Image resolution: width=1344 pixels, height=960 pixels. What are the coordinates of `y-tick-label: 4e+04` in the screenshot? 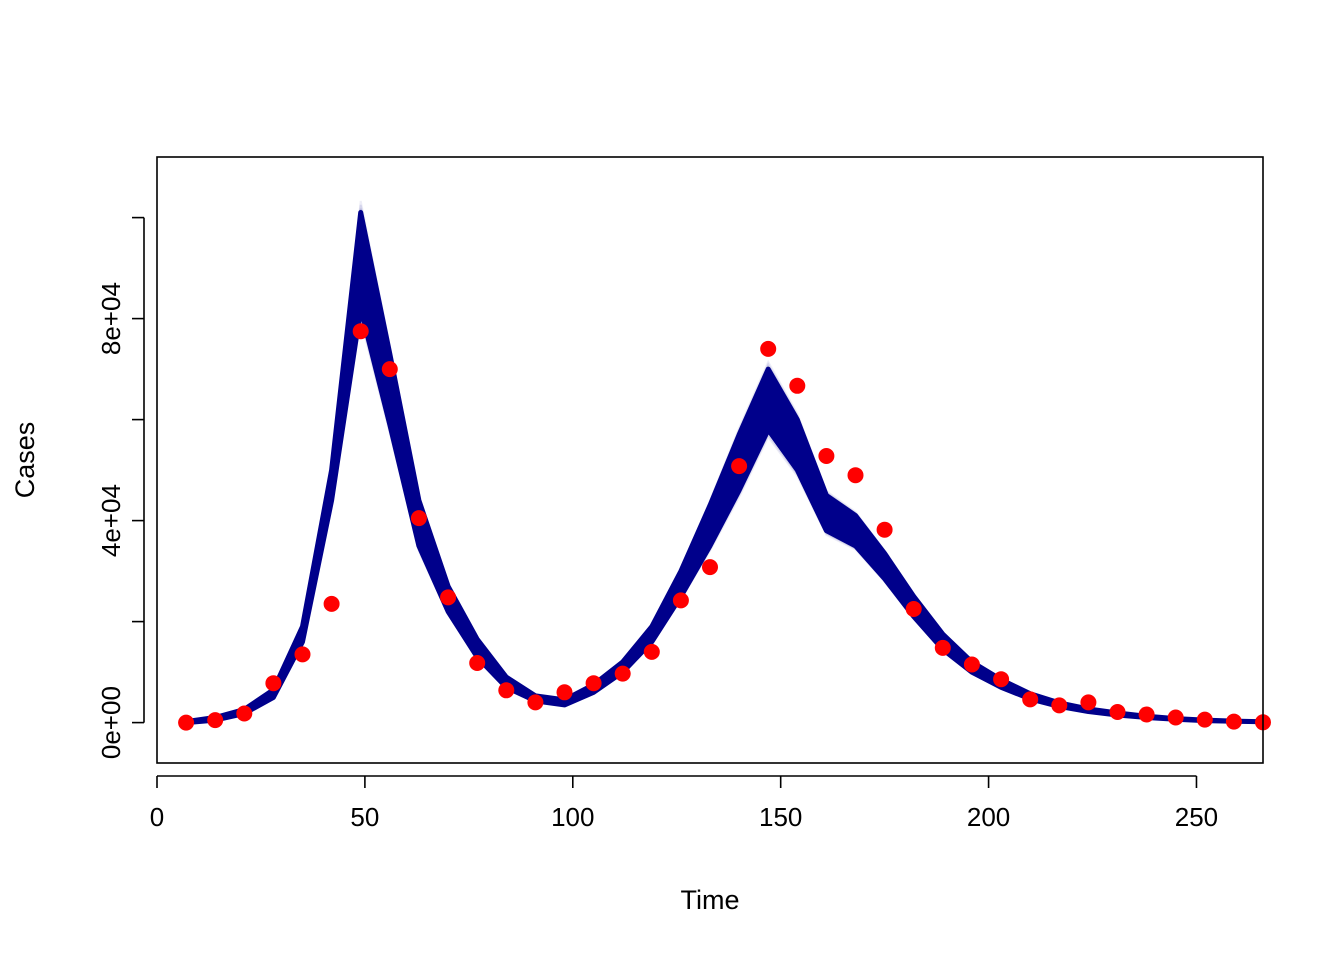 It's located at (111, 520).